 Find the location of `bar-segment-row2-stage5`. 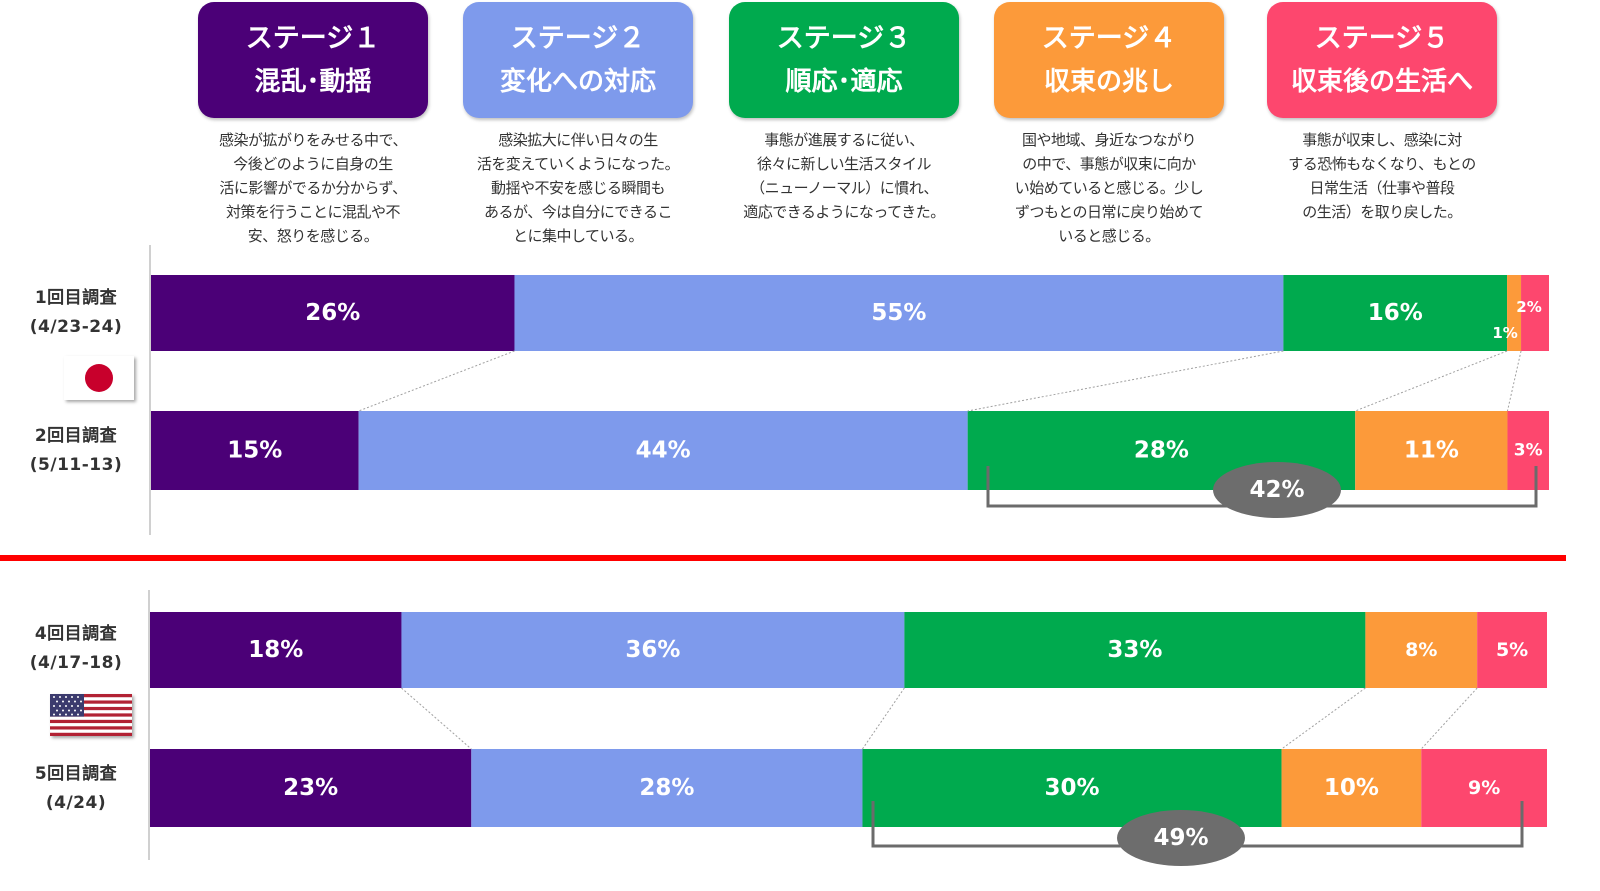

bar-segment-row2-stage5 is located at coordinates (1528, 450).